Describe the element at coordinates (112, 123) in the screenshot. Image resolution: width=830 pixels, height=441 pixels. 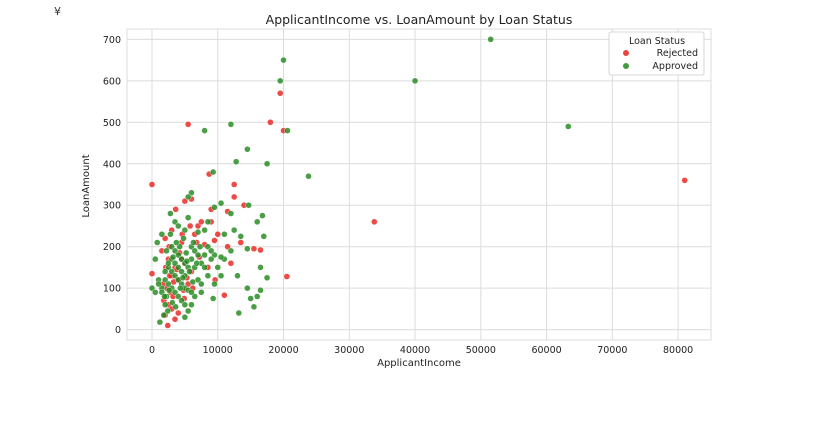
I see `y-tick-label: 500` at that location.